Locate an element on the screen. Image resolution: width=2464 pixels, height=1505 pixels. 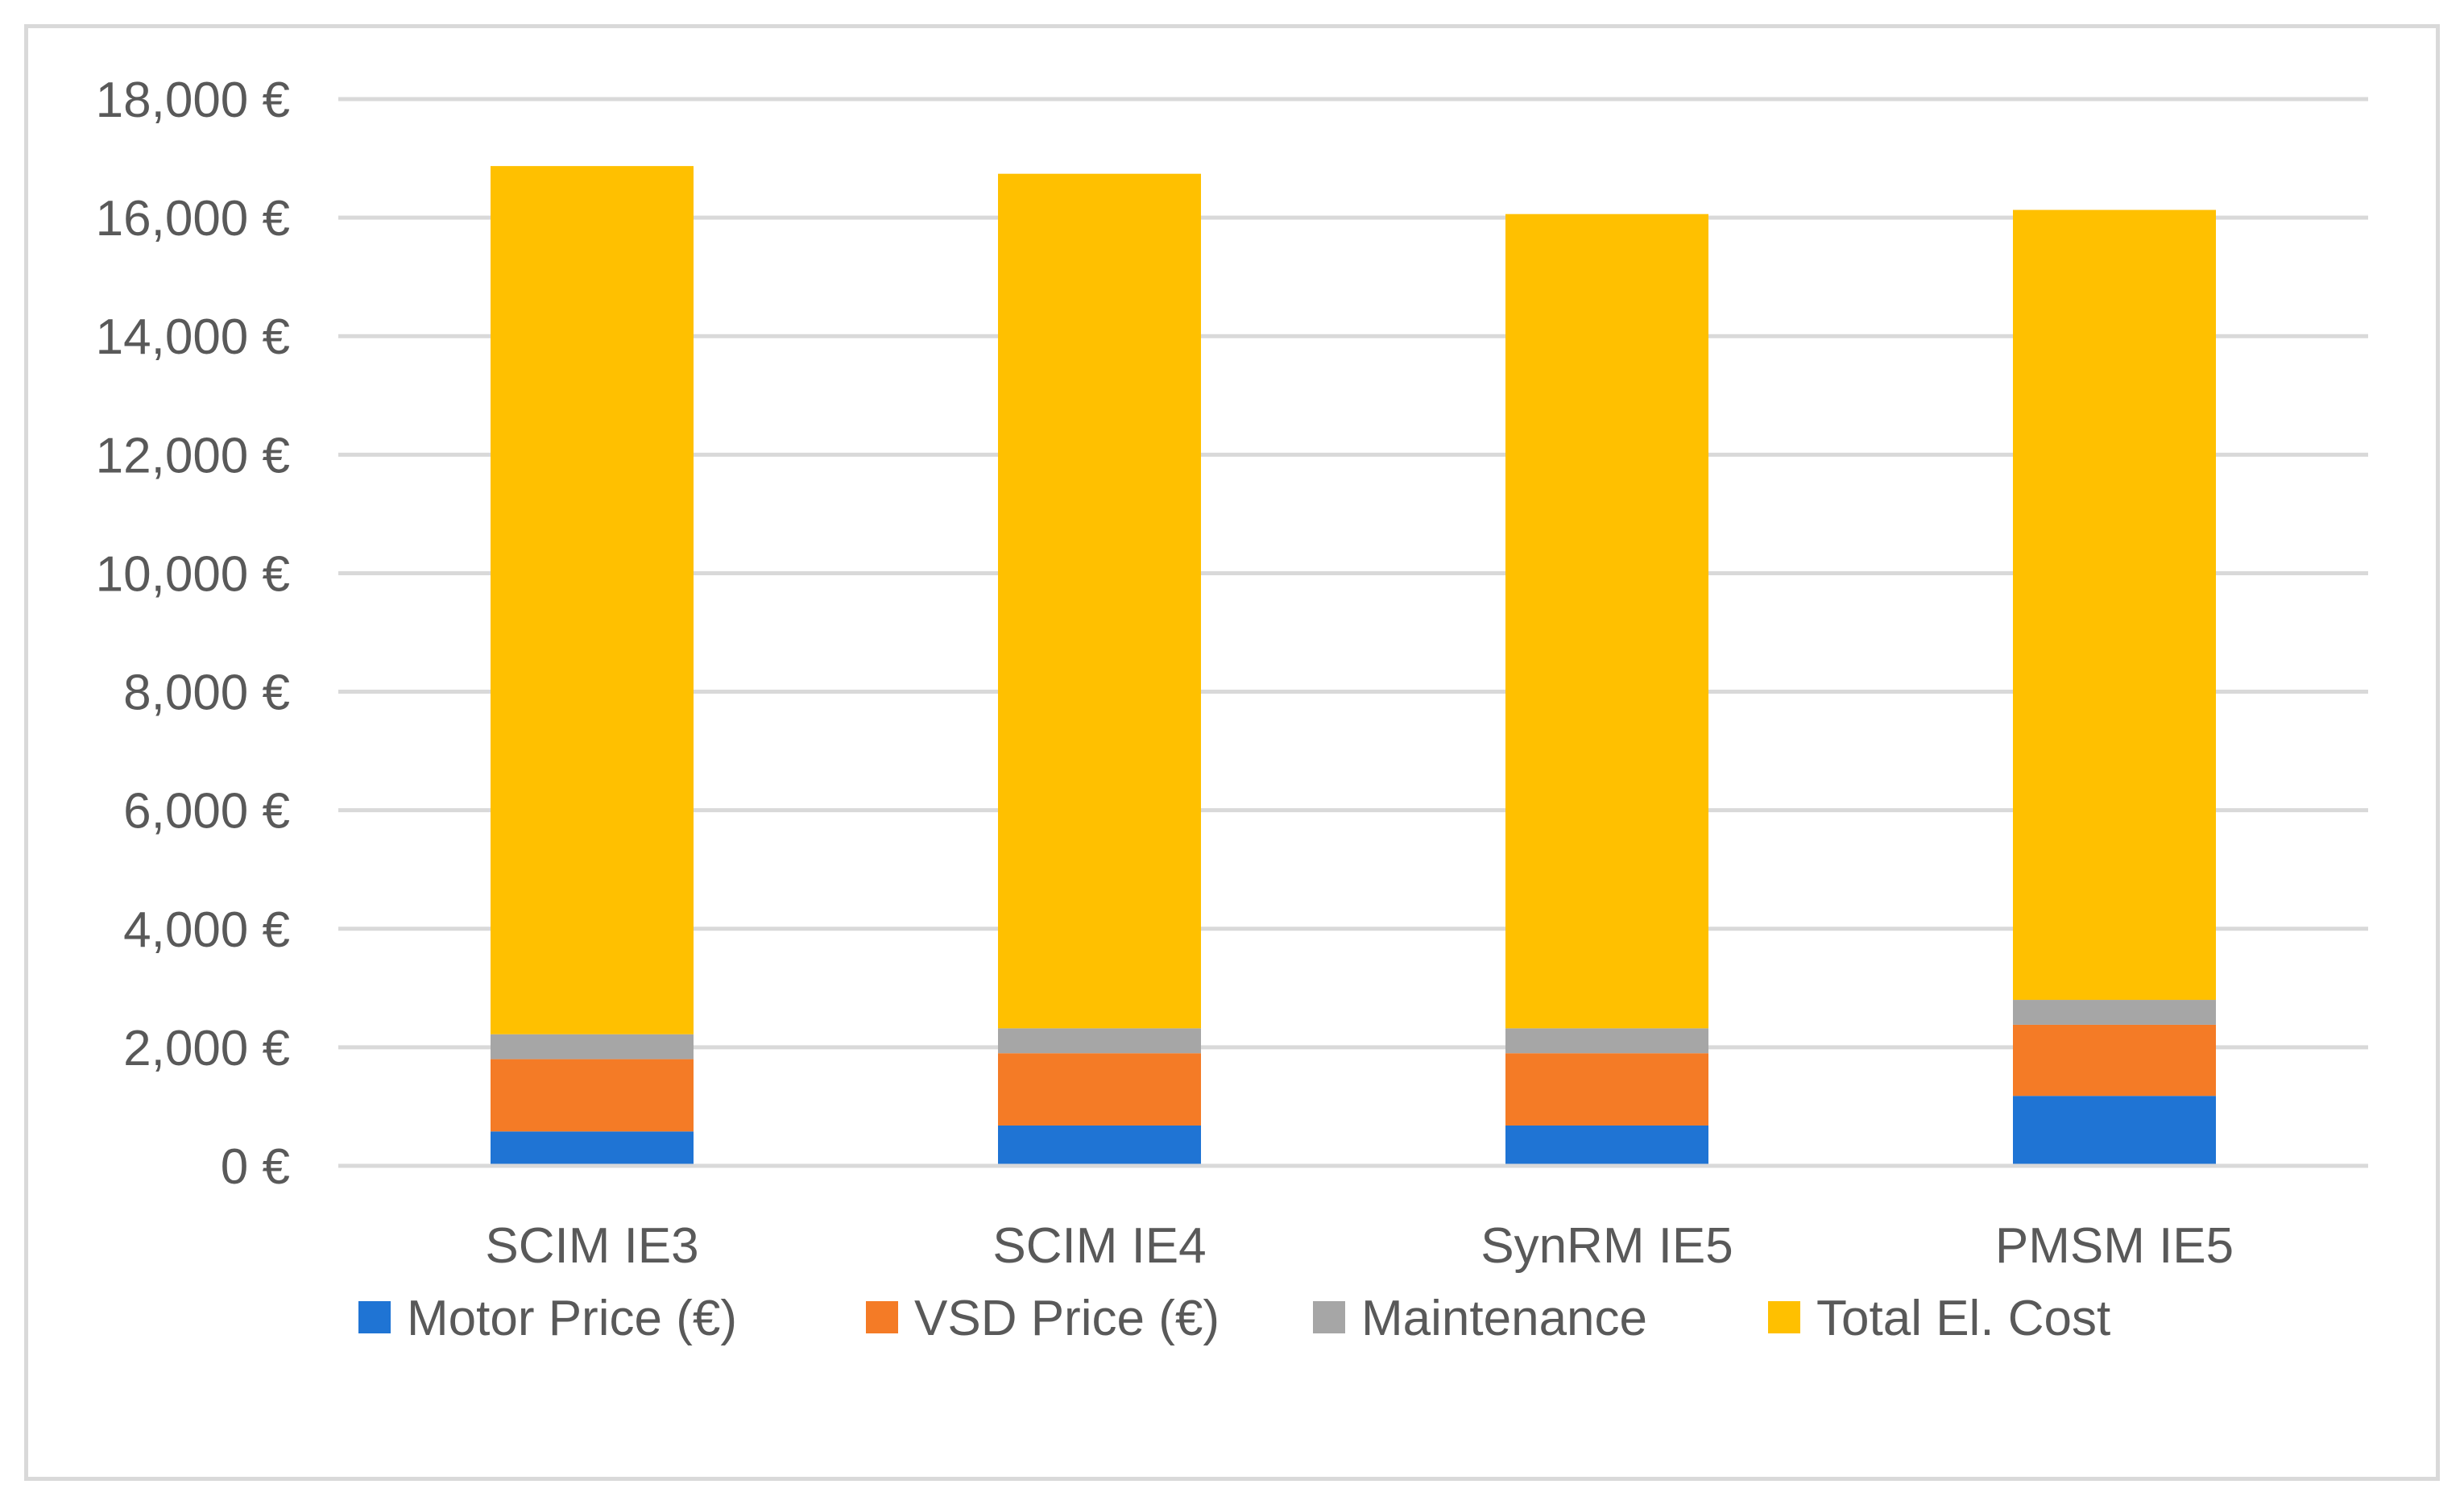
y-tick-label: 12,000 € is located at coordinates (193, 455).